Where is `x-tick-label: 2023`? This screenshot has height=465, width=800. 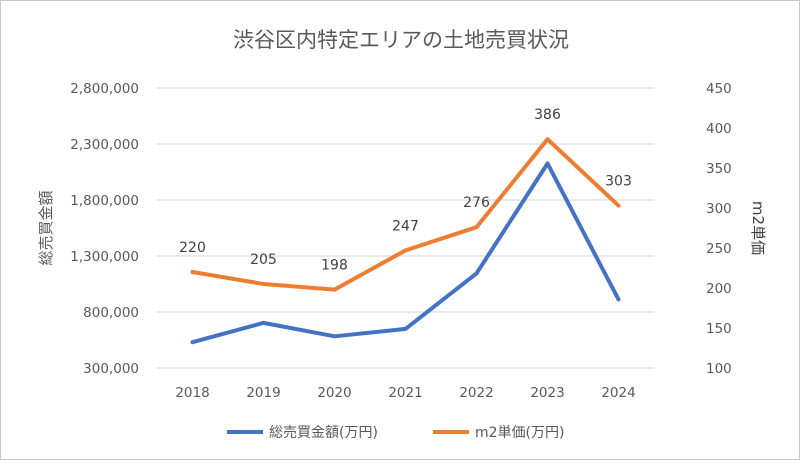
x-tick-label: 2023 is located at coordinates (547, 393).